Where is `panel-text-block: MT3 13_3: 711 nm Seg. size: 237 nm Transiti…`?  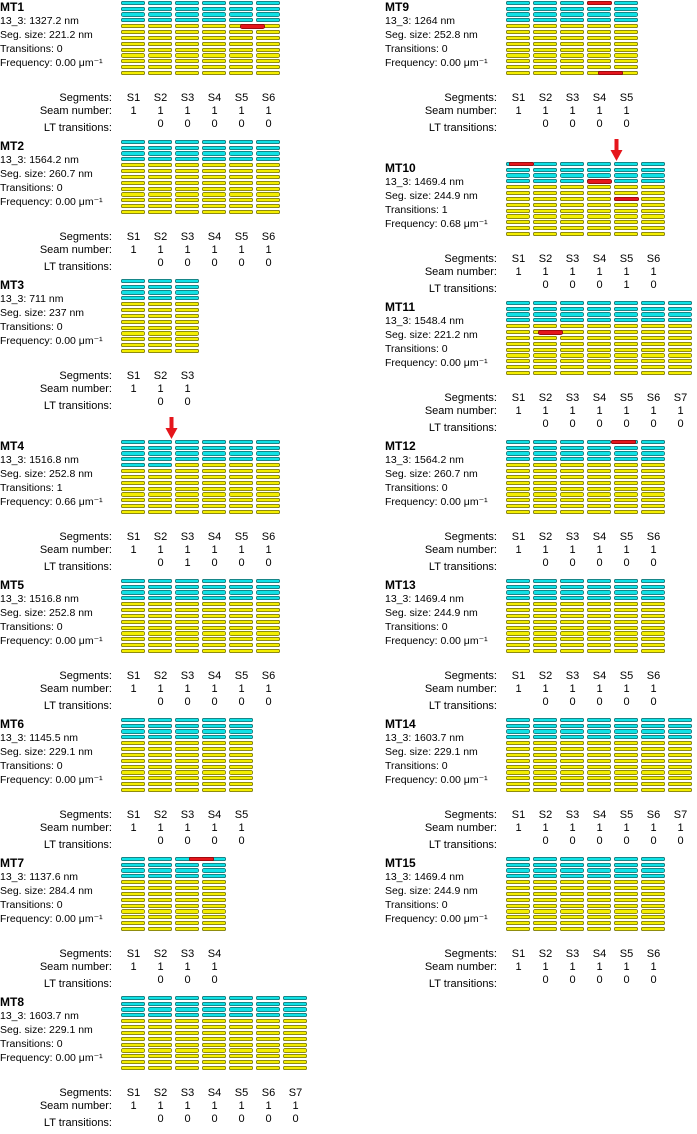 panel-text-block: MT3 13_3: 711 nm Seg. size: 237 nm Transiti… is located at coordinates (59, 313).